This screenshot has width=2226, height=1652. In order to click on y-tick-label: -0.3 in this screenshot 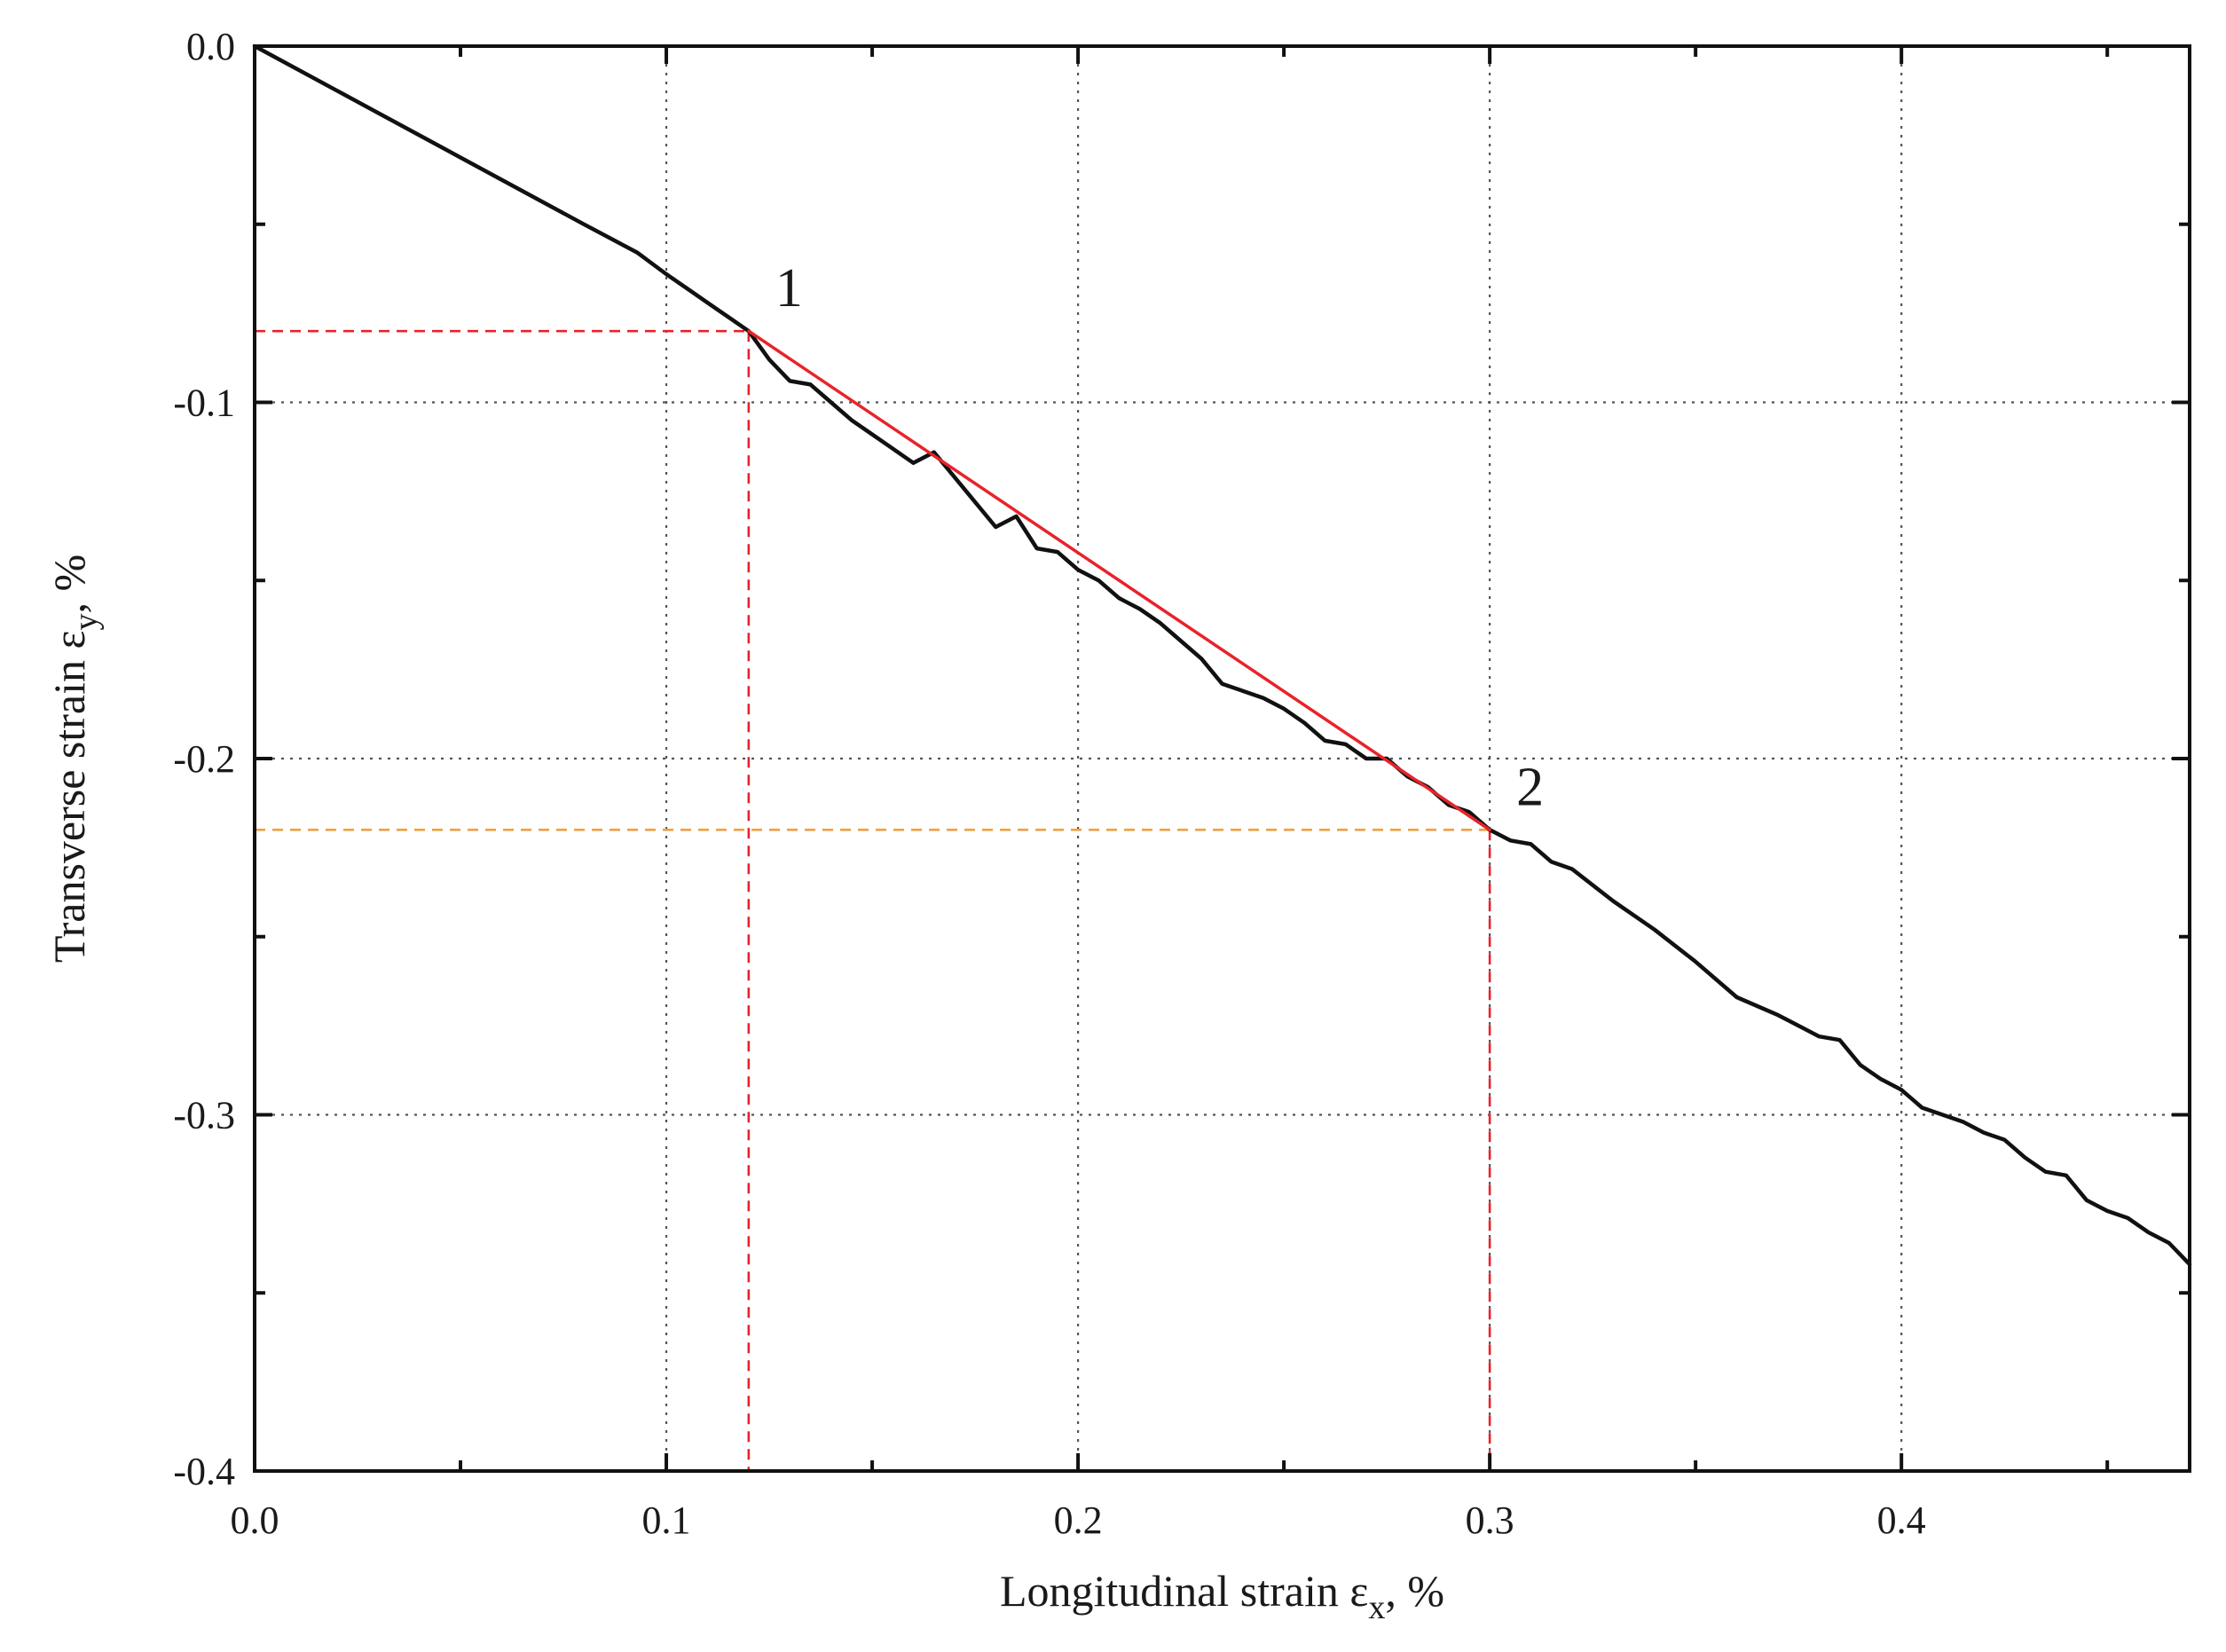, I will do `click(204, 1115)`.